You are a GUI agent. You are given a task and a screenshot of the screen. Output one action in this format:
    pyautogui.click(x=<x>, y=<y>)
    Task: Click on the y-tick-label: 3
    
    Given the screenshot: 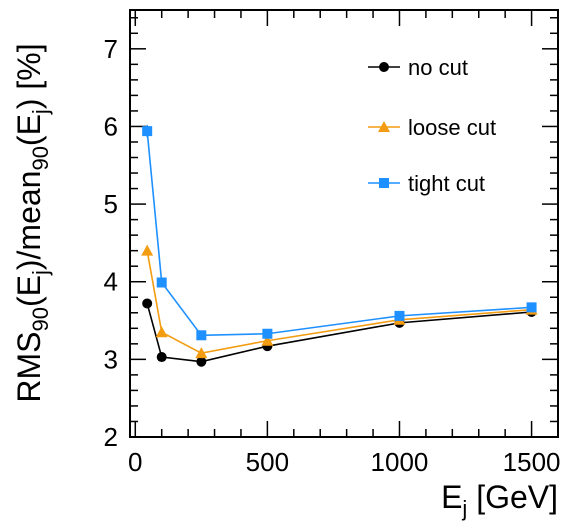 What is the action you would take?
    pyautogui.click(x=111, y=359)
    